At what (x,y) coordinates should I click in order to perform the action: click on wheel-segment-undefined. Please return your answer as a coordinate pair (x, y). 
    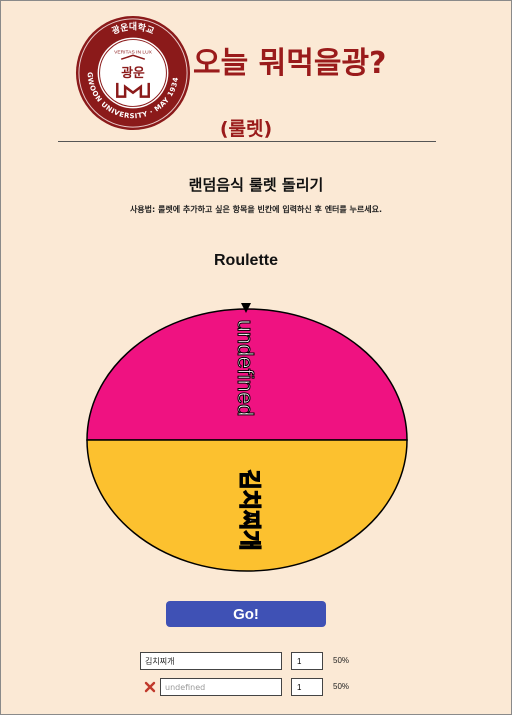
    Looking at the image, I should click on (247, 374).